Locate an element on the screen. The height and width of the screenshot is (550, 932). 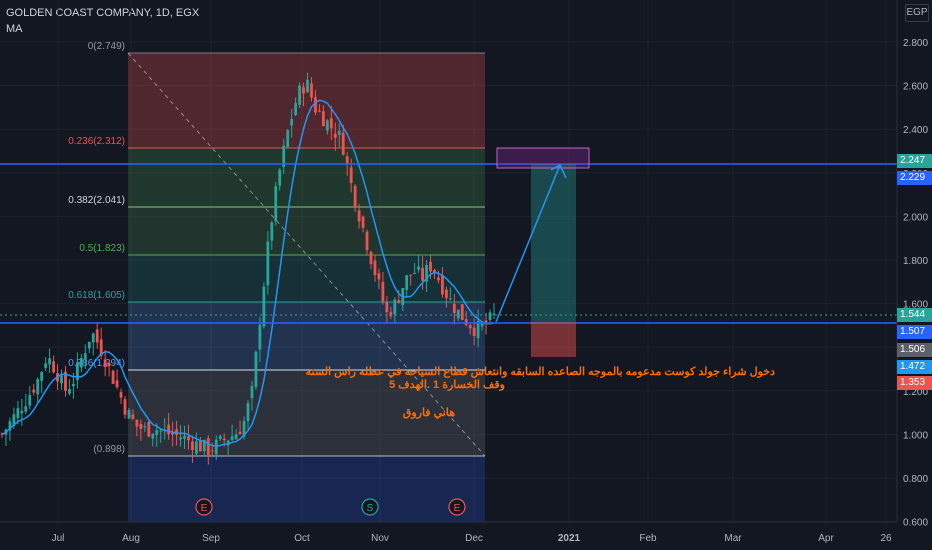
x-tick-6: 2021 is located at coordinates (569, 538).